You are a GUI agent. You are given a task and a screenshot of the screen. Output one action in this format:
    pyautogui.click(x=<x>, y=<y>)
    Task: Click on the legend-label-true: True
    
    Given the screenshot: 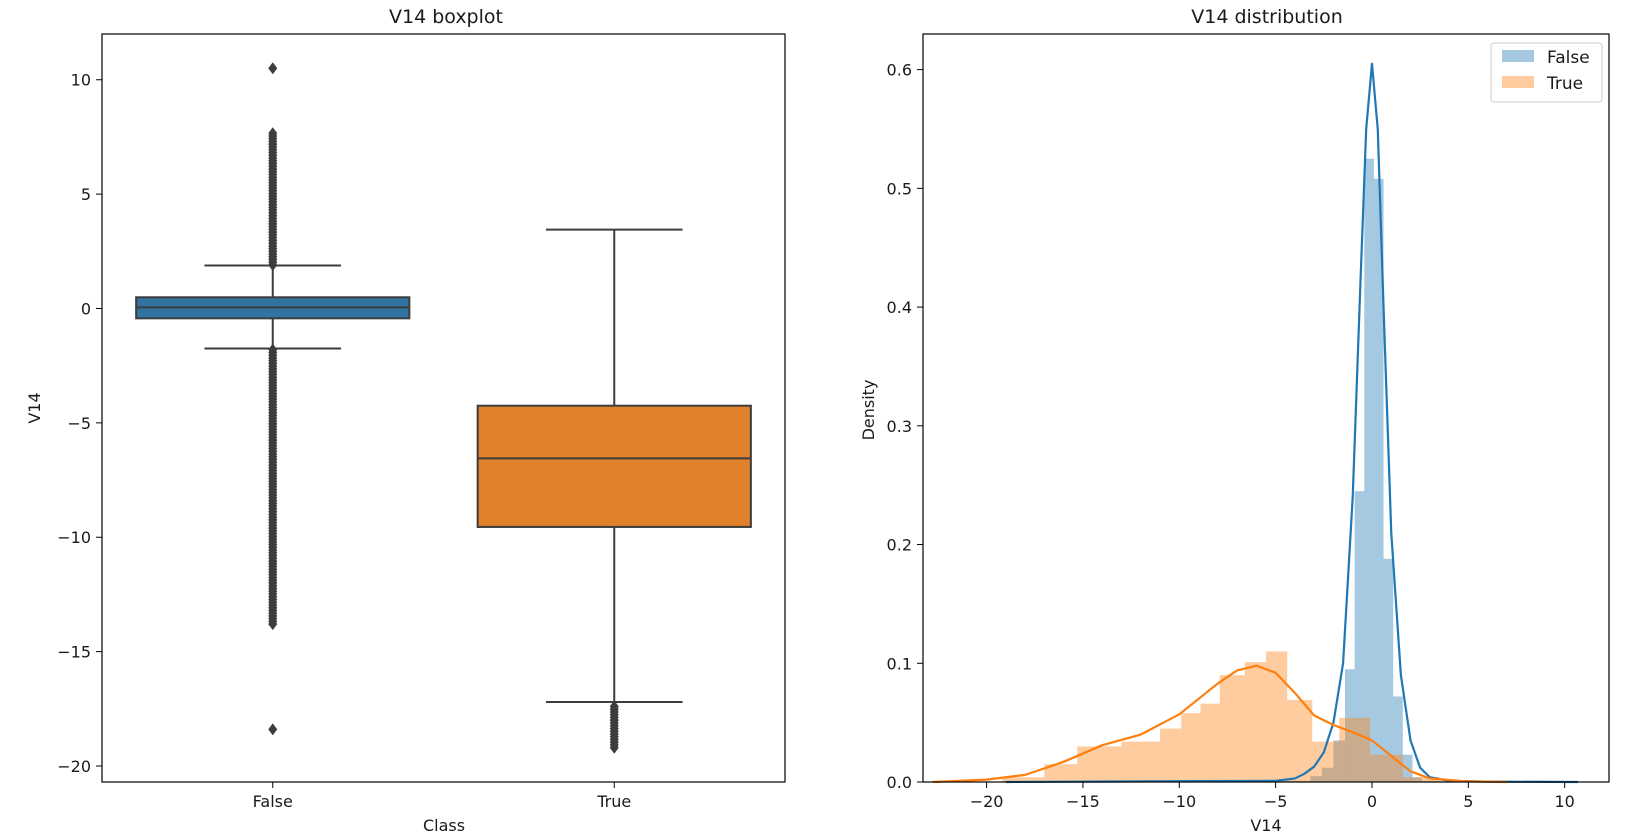 What is the action you would take?
    pyautogui.click(x=1564, y=84)
    